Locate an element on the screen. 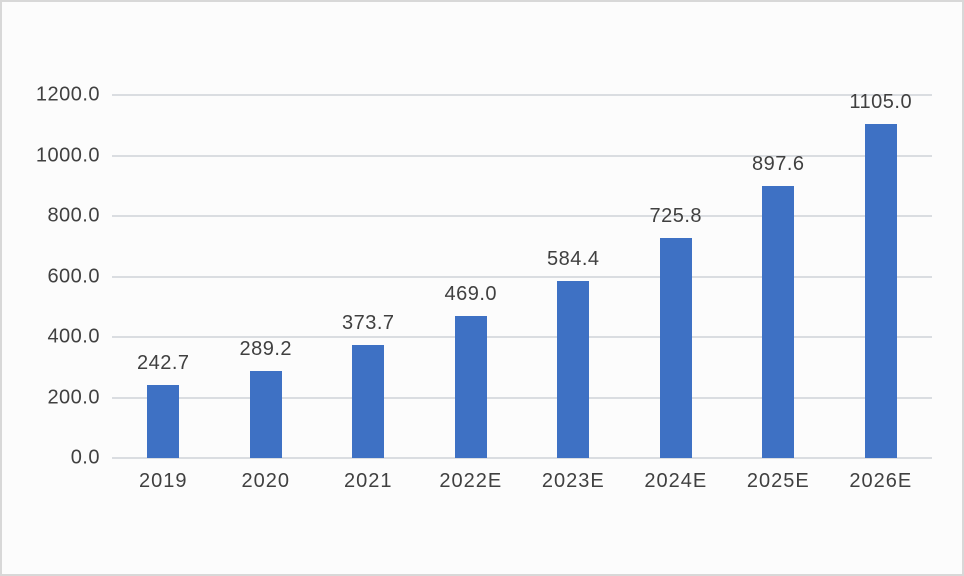  y-tick-label: 1200.0 is located at coordinates (67, 94).